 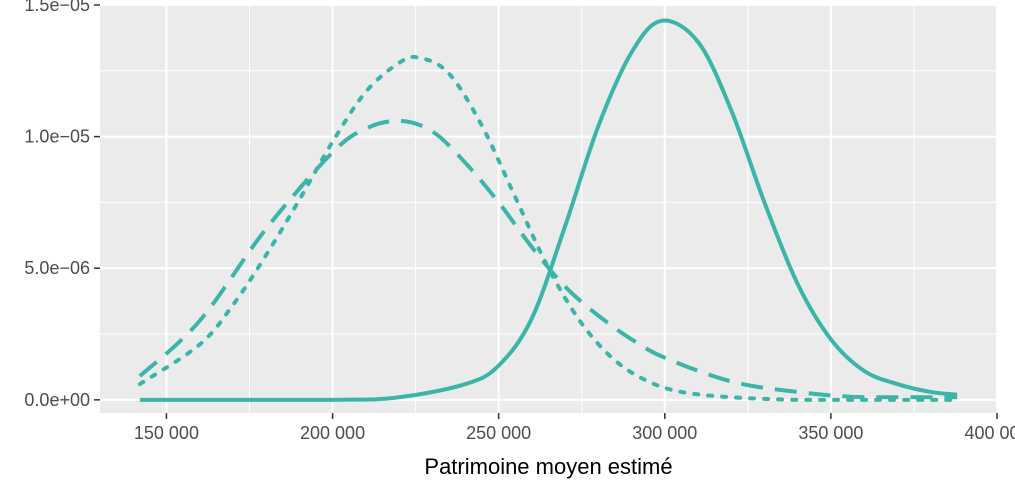 What do you see at coordinates (57, 137) in the screenshot?
I see `y-tick-label: 1.0e−05` at bounding box center [57, 137].